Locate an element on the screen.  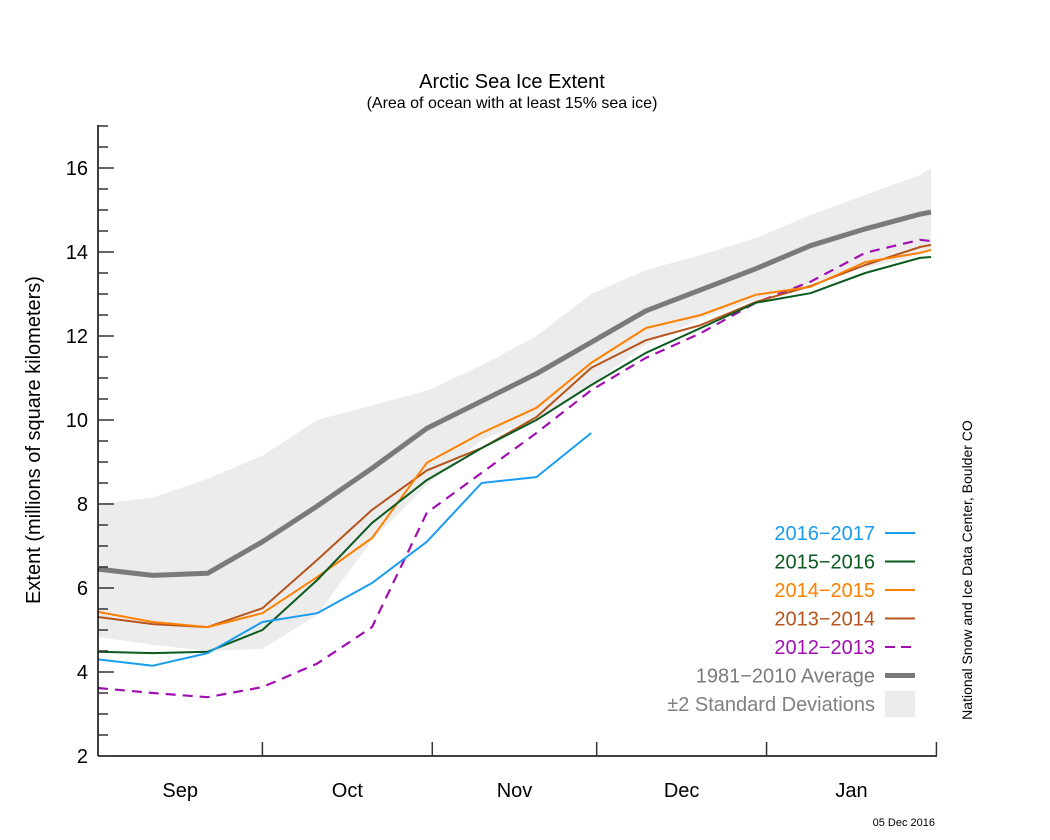
legend-swatch is located at coordinates (900, 704).